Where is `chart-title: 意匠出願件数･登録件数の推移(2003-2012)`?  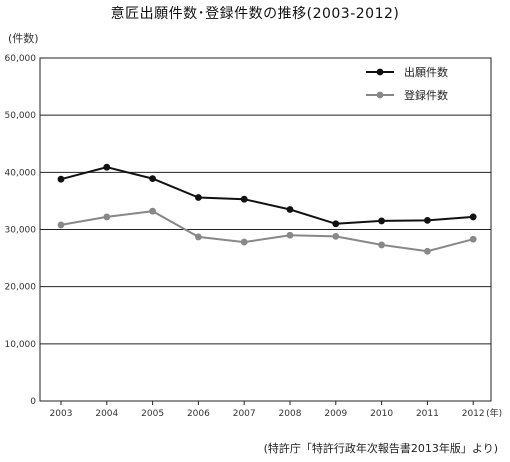
chart-title: 意匠出願件数･登録件数の推移(2003-2012) is located at coordinates (255, 14).